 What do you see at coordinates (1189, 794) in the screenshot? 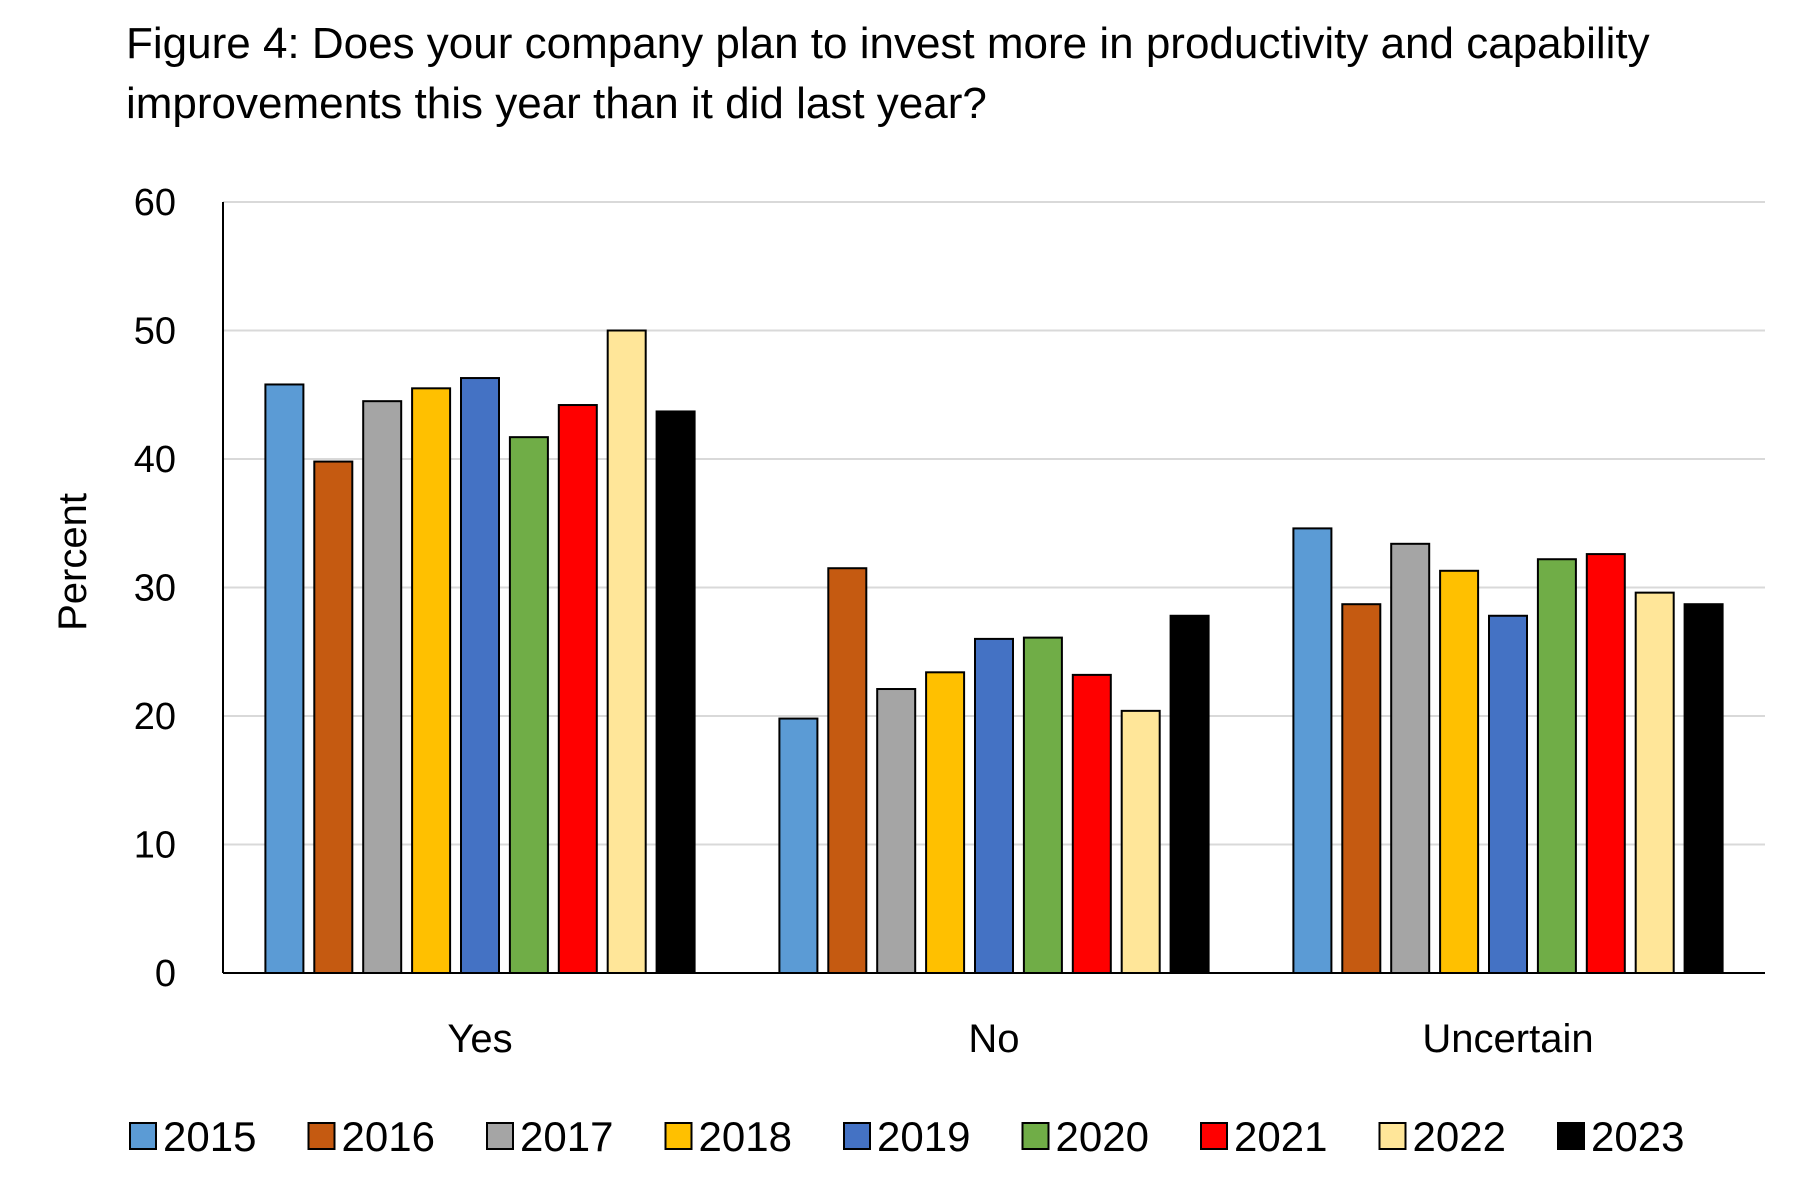
I see `bar-no-2023` at bounding box center [1189, 794].